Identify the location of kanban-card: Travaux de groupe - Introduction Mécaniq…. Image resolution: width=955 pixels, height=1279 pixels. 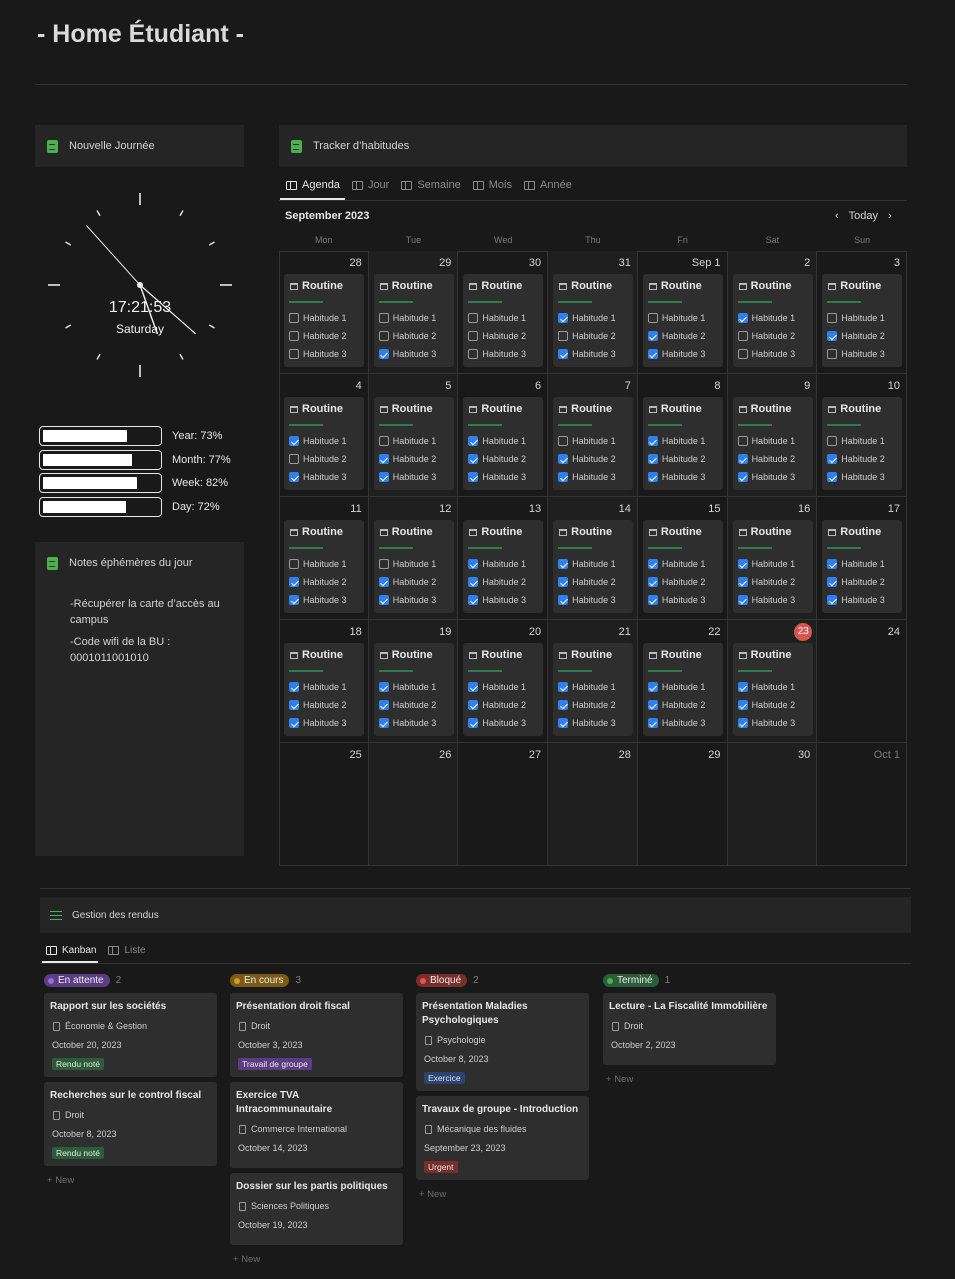
(502, 1138).